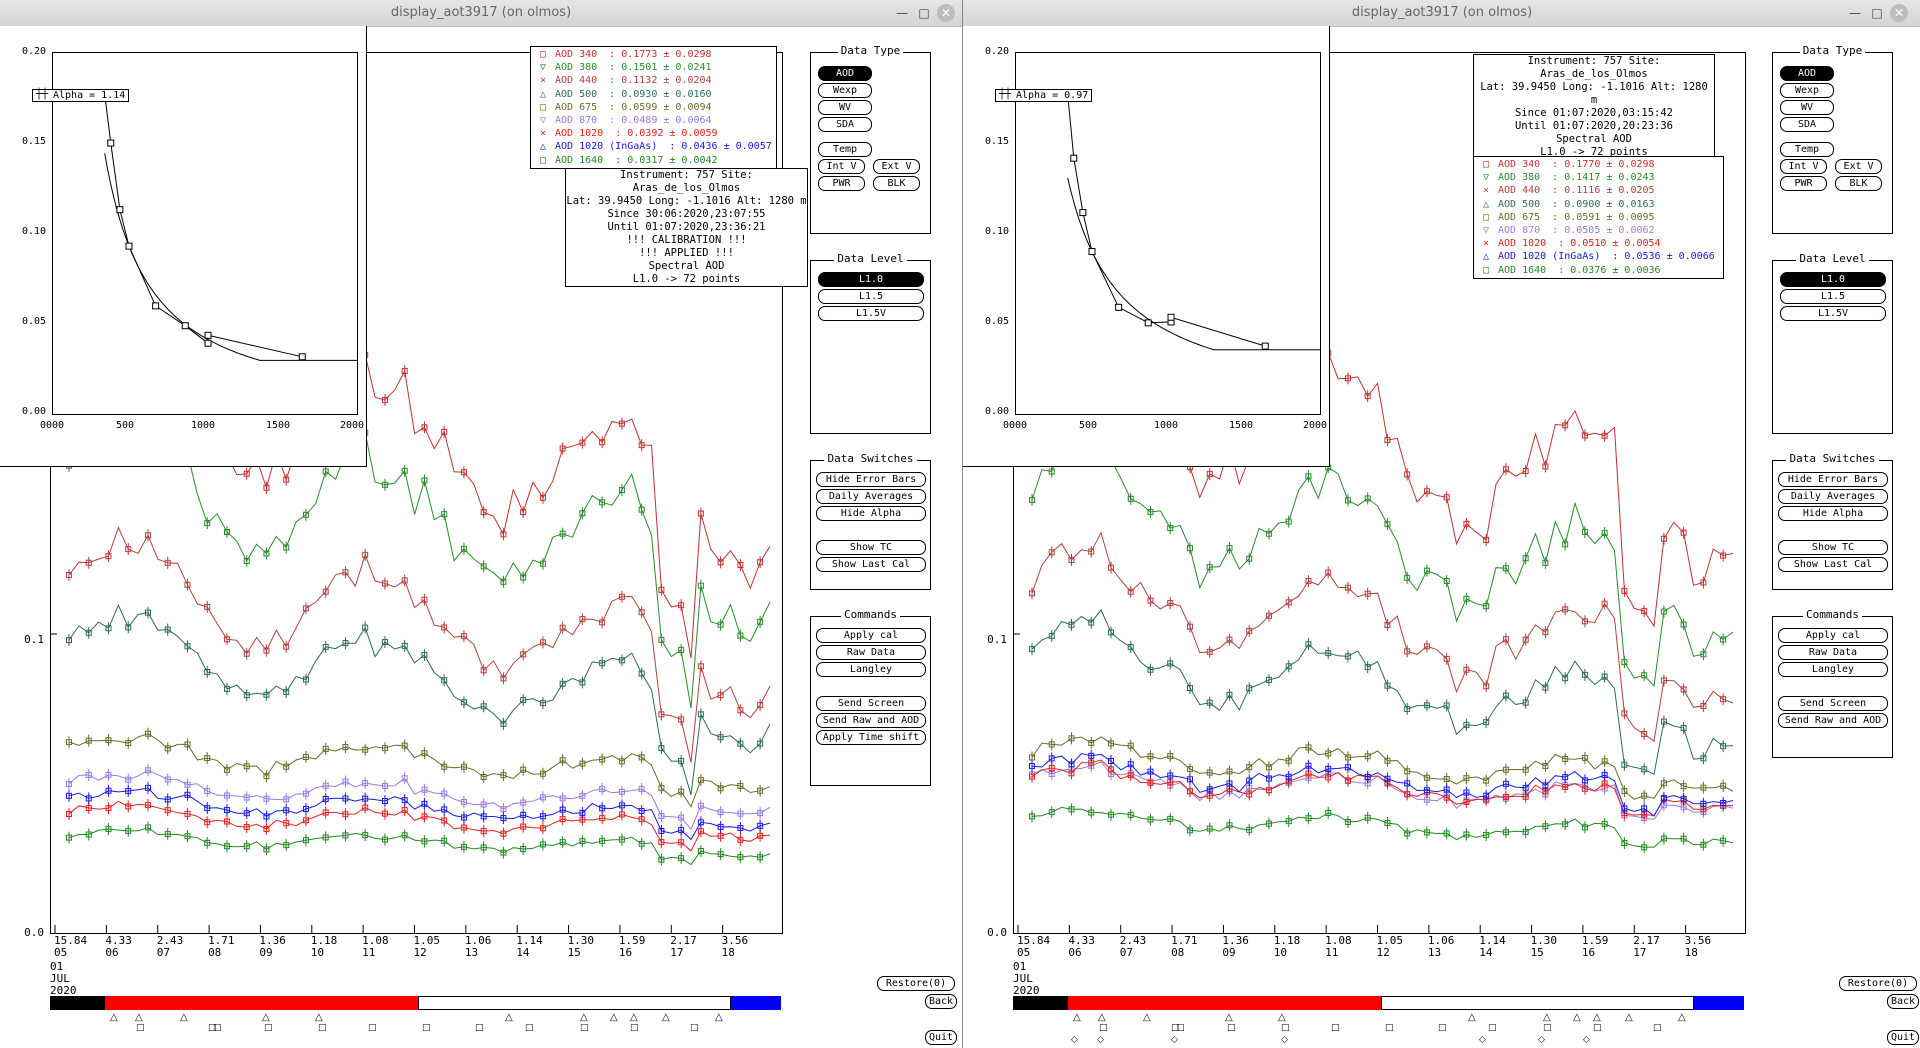  I want to click on titlebar-right: display_aot3917 (on olmos) — □ ✕, so click(1441, 13).